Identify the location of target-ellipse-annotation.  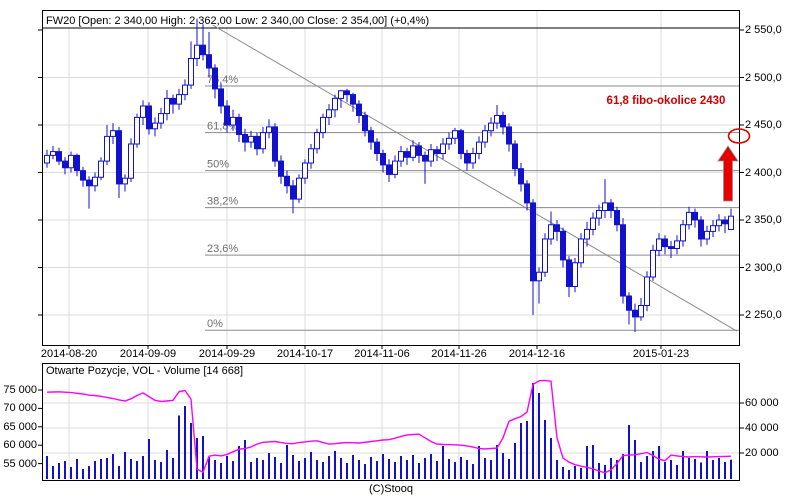
(739, 136).